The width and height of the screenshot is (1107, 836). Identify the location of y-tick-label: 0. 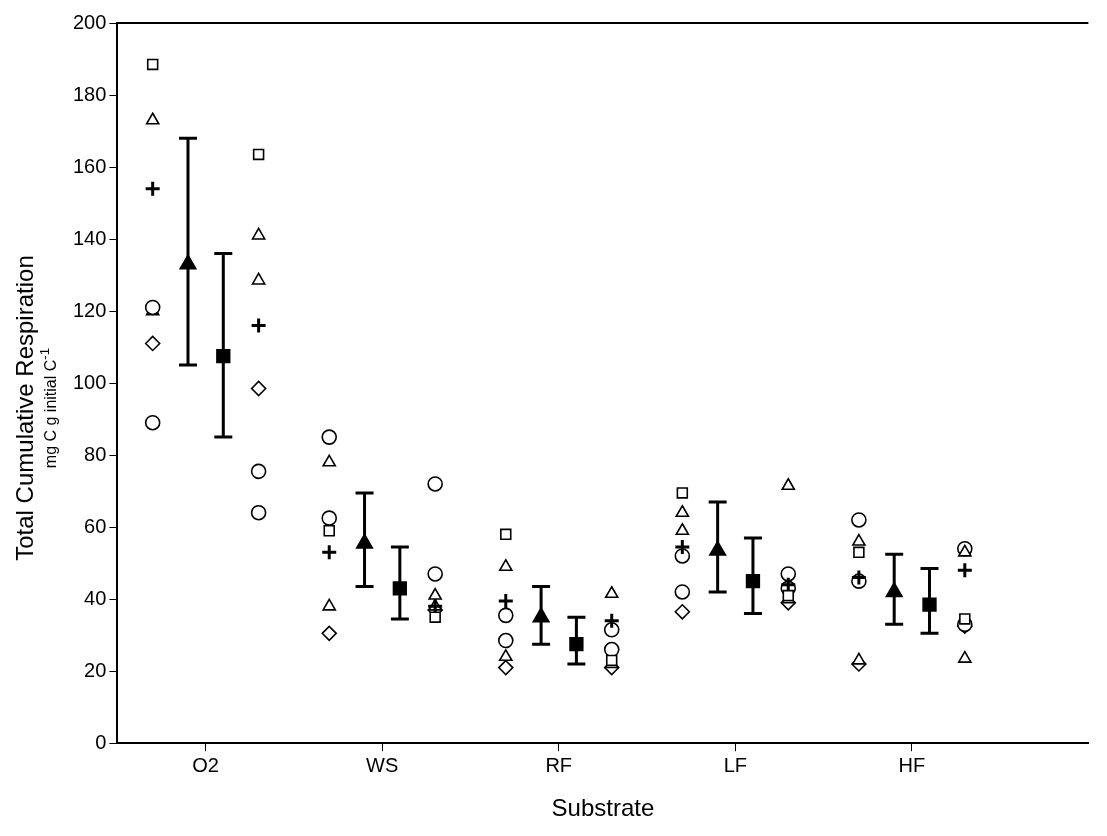
(101, 741).